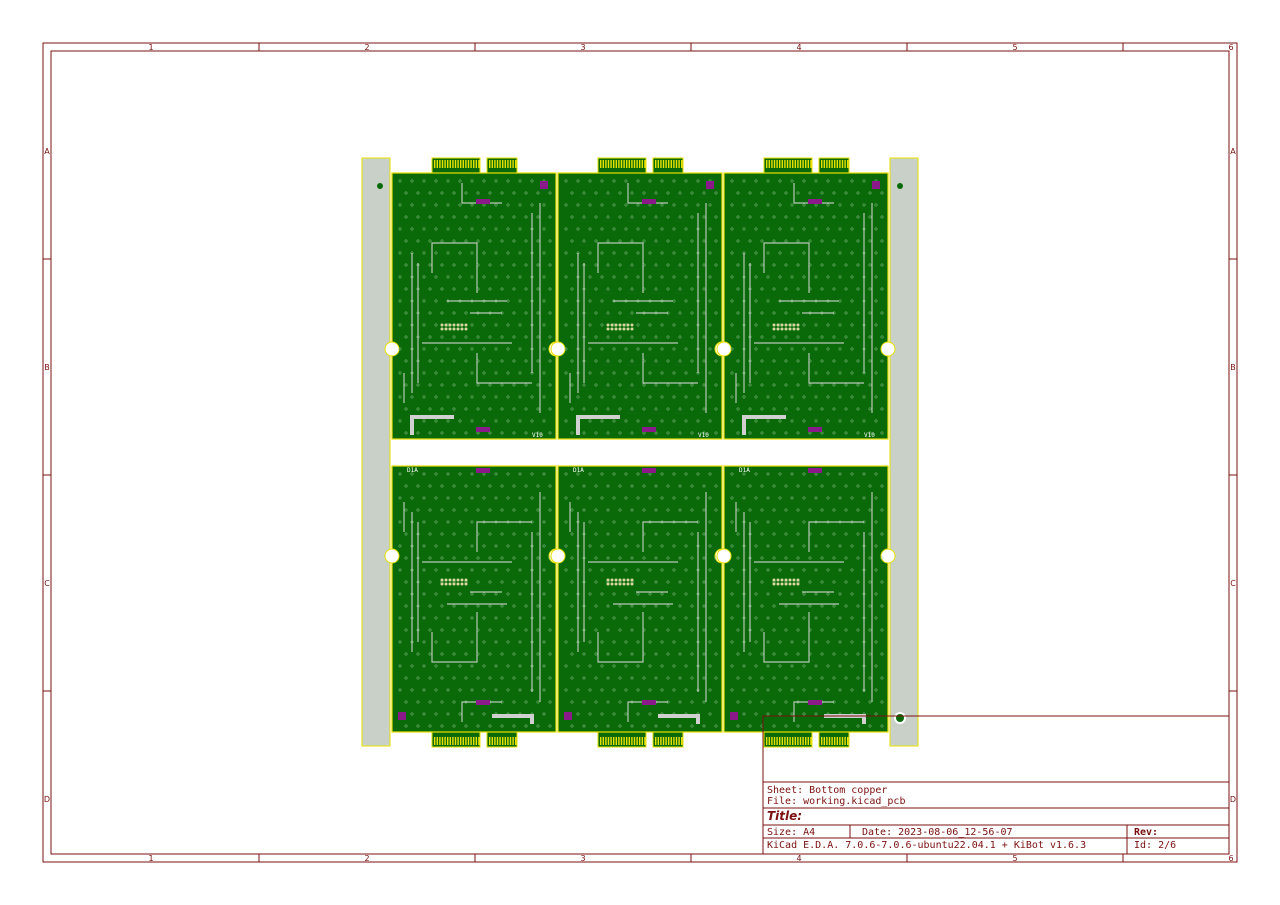  I want to click on bga-via-cluster, so click(786, 327).